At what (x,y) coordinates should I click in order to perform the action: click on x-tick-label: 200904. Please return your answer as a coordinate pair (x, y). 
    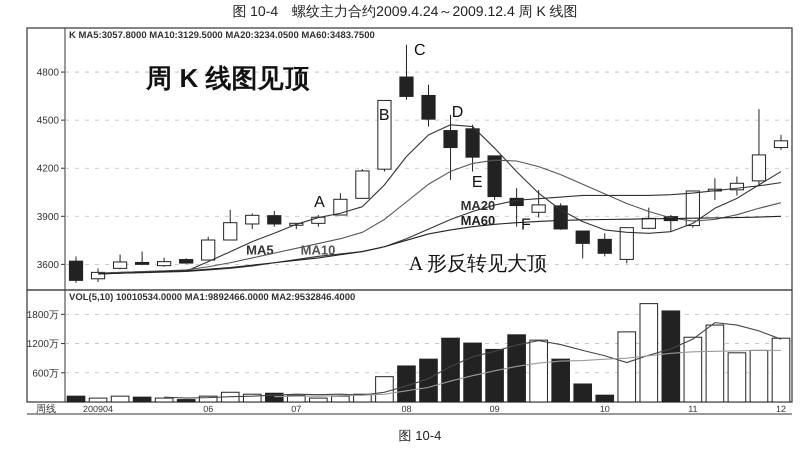
    Looking at the image, I should click on (98, 409).